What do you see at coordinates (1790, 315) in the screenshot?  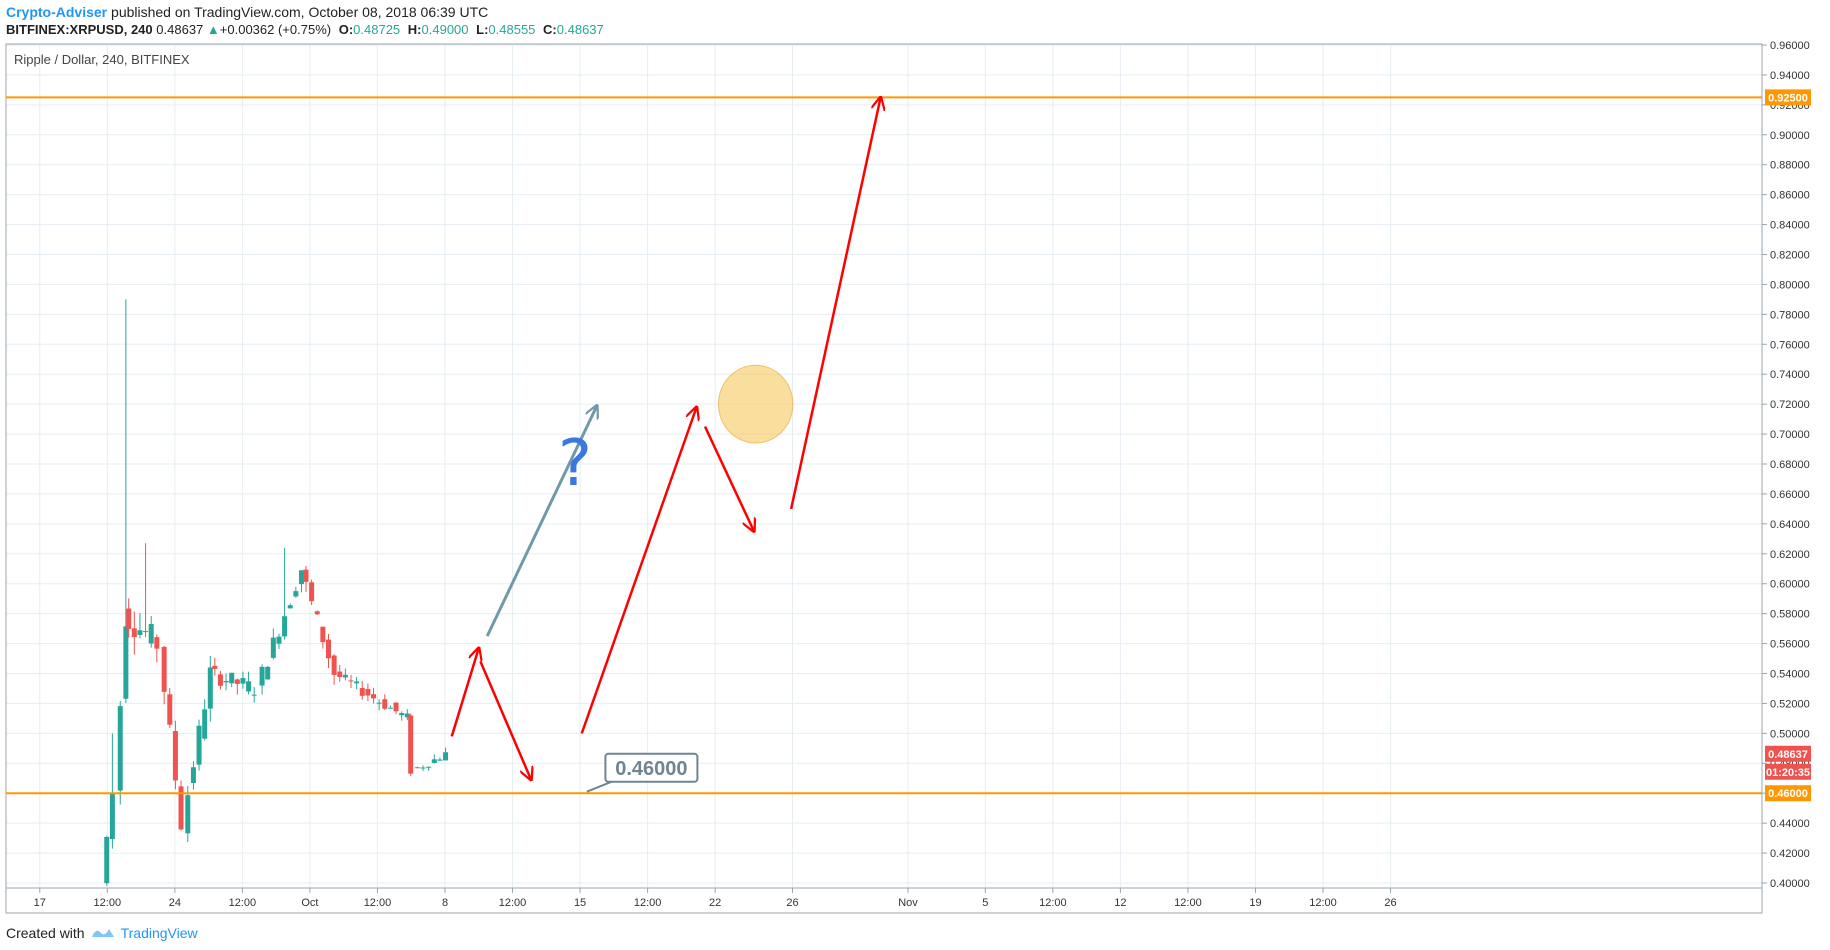 I see `y-tick-label: 0.78000` at bounding box center [1790, 315].